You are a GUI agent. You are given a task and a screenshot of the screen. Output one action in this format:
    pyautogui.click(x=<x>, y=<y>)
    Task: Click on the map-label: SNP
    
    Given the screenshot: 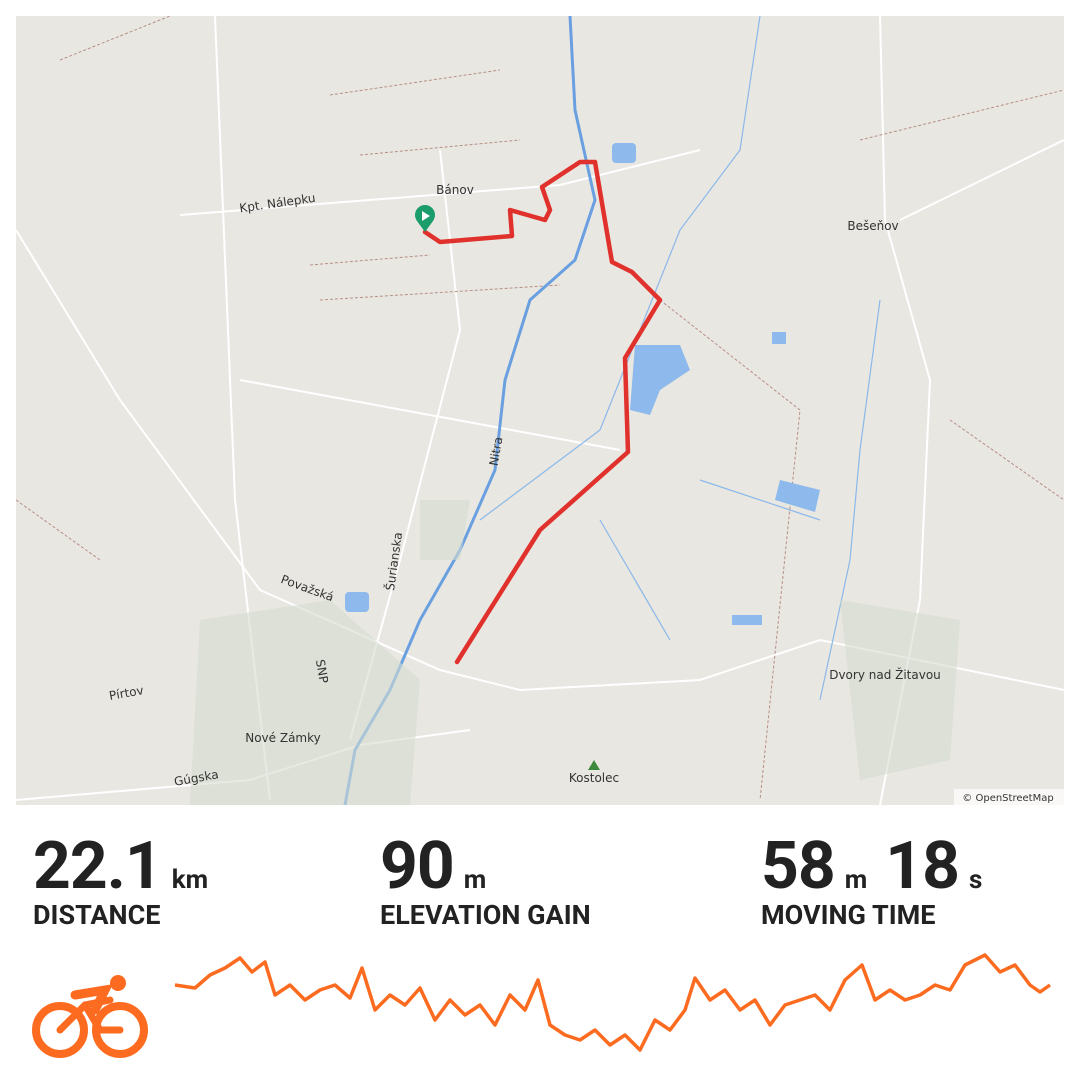 What is the action you would take?
    pyautogui.click(x=322, y=671)
    